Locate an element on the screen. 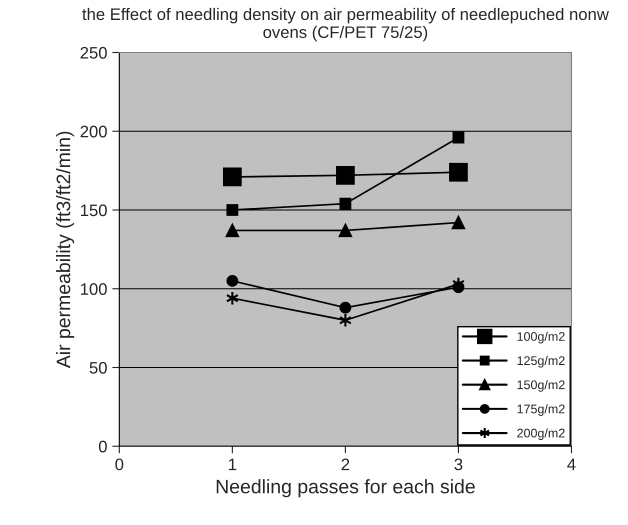  x-tick-label: 0 is located at coordinates (119, 464).